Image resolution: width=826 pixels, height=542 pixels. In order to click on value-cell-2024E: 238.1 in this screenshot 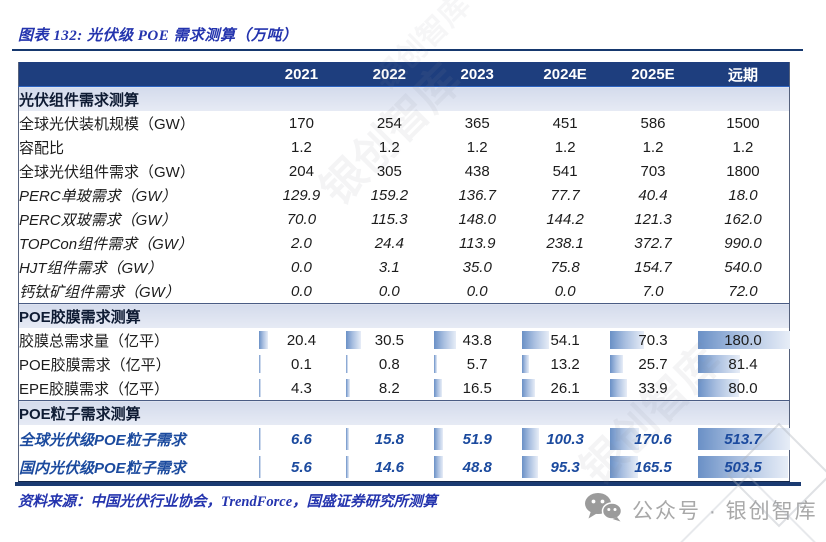, I will do `click(565, 243)`.